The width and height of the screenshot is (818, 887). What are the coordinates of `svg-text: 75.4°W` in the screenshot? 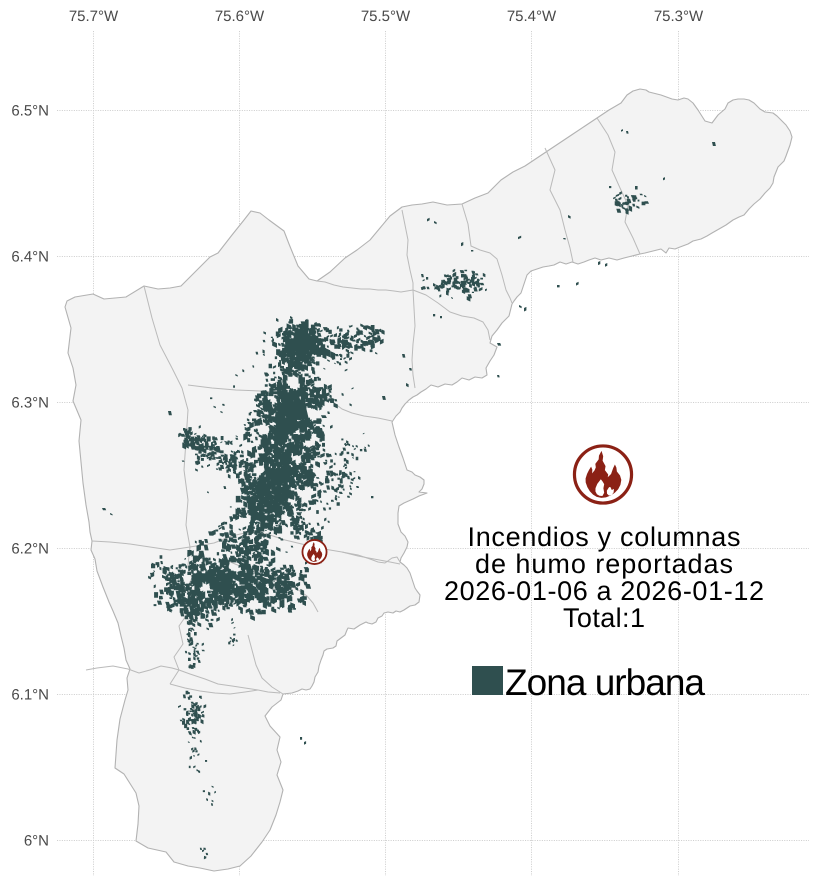 It's located at (532, 16).